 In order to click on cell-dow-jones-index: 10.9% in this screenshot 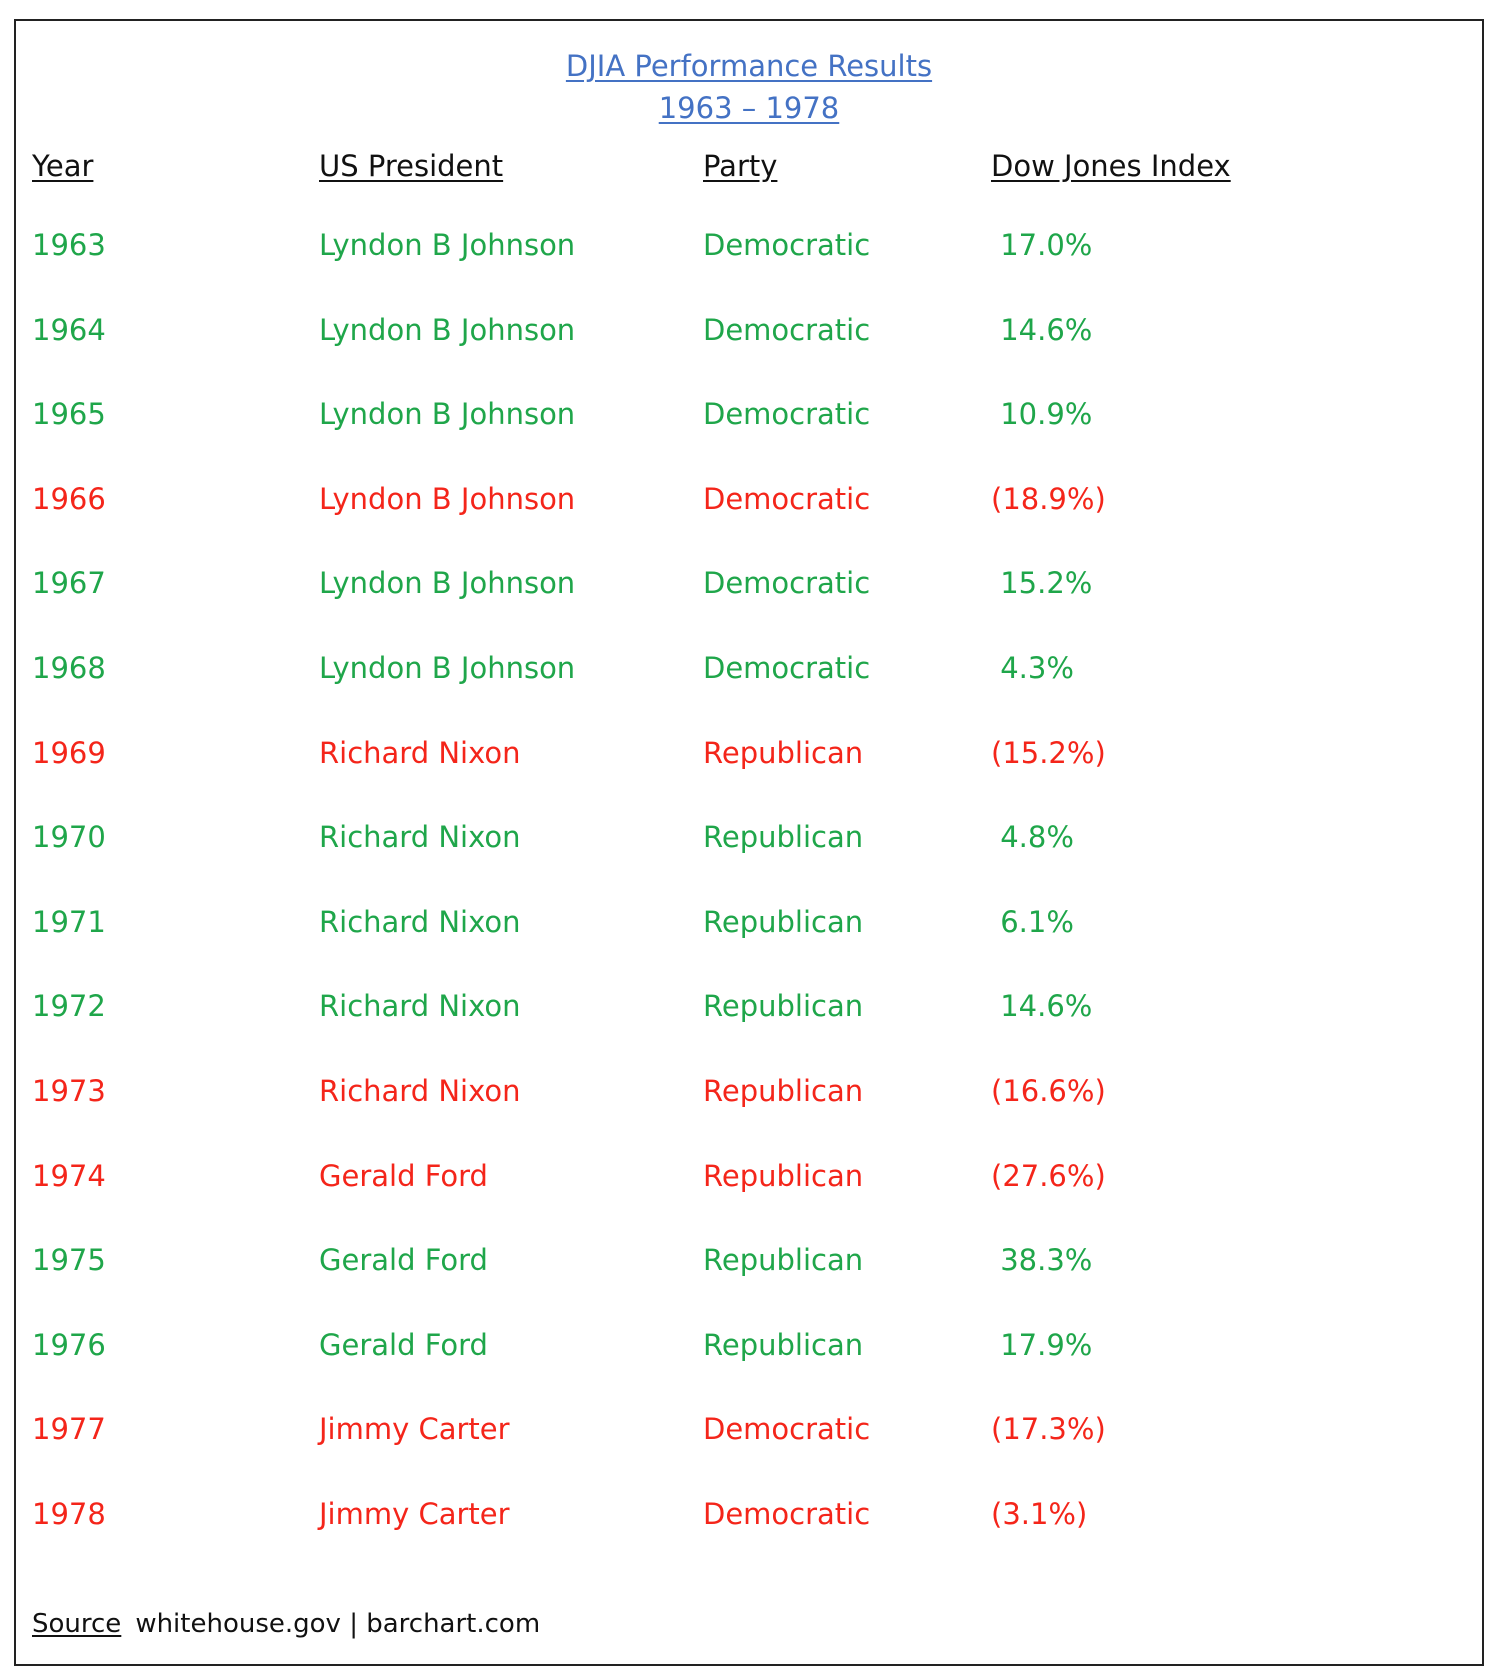, I will do `click(1042, 414)`.